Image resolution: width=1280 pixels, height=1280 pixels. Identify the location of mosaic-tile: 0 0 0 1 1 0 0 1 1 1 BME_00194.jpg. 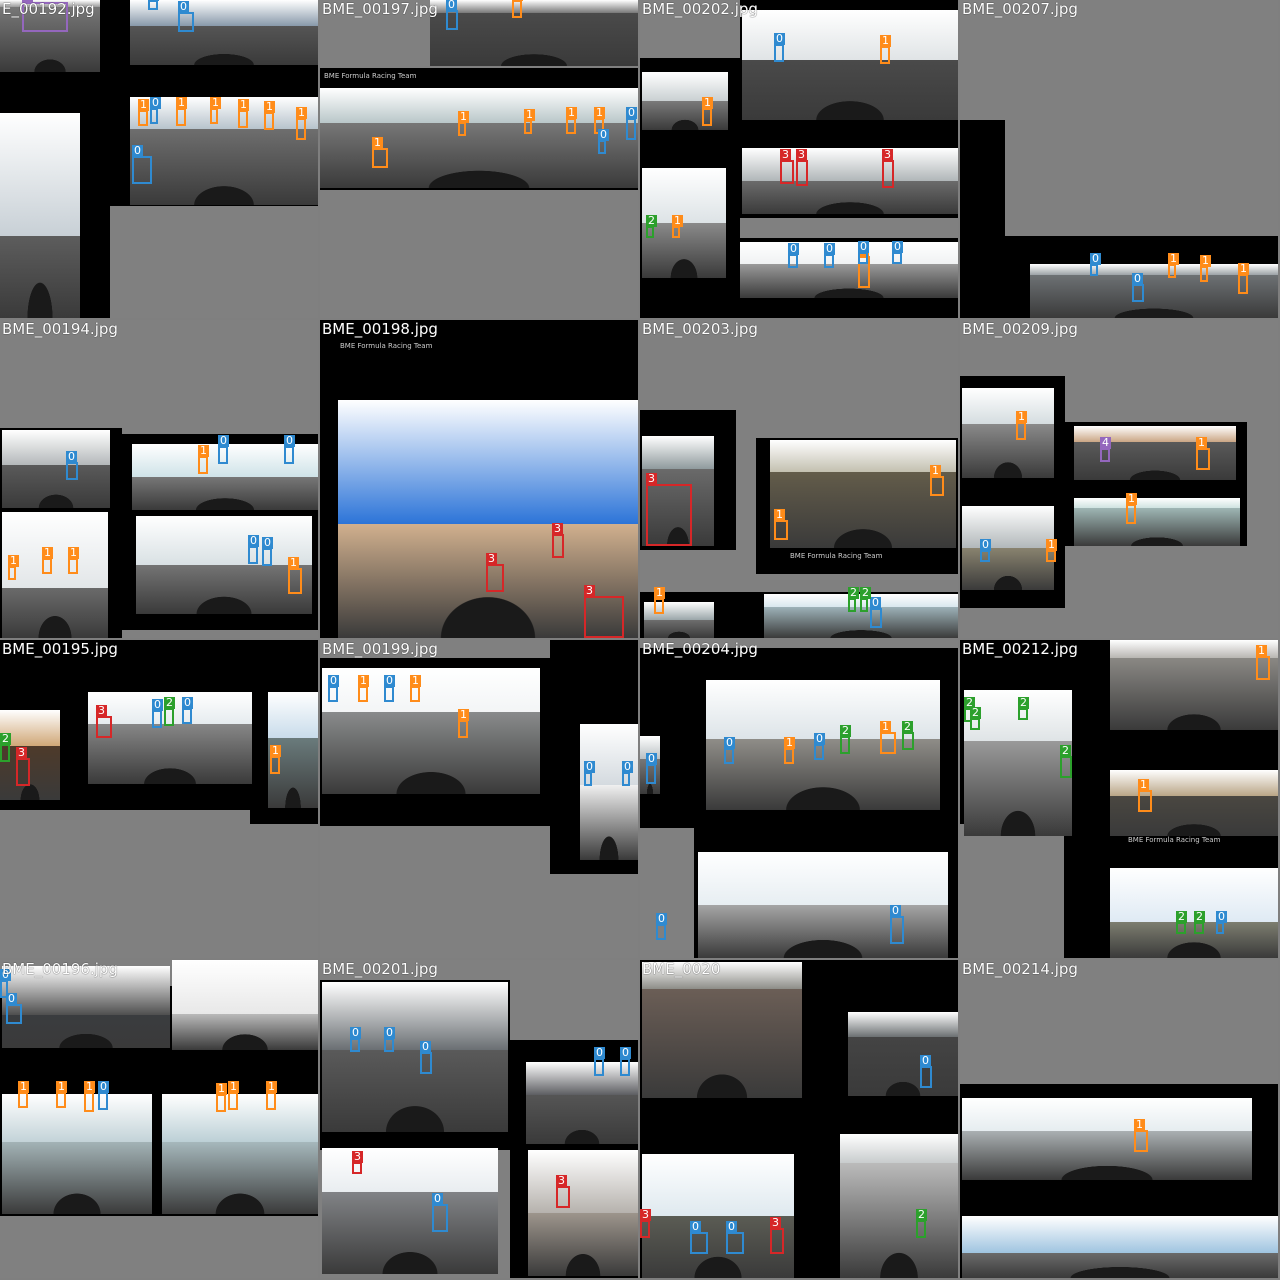
(159, 479).